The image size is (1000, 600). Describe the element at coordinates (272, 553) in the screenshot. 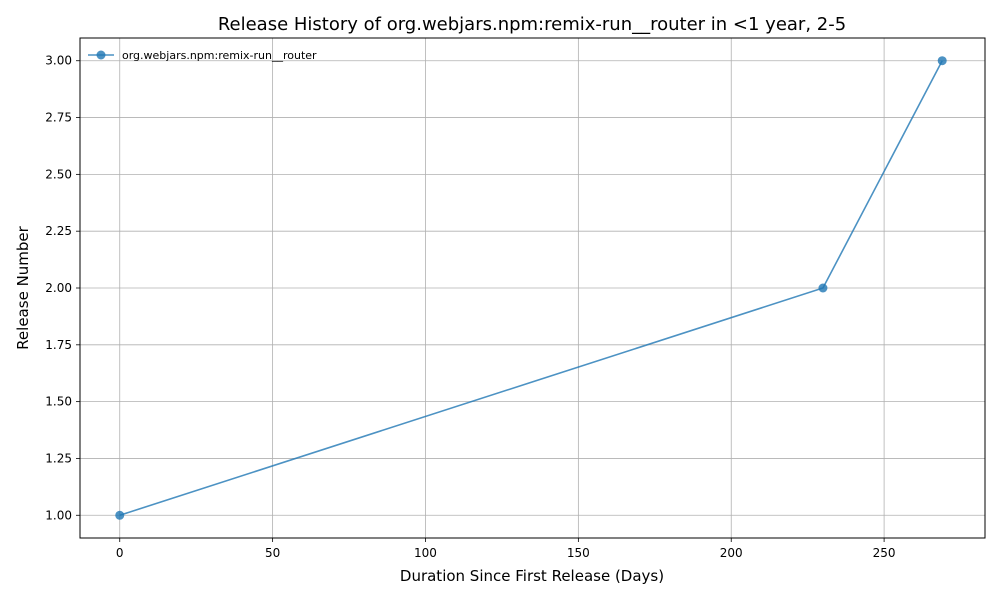

I see `x-tick-label: 50` at that location.